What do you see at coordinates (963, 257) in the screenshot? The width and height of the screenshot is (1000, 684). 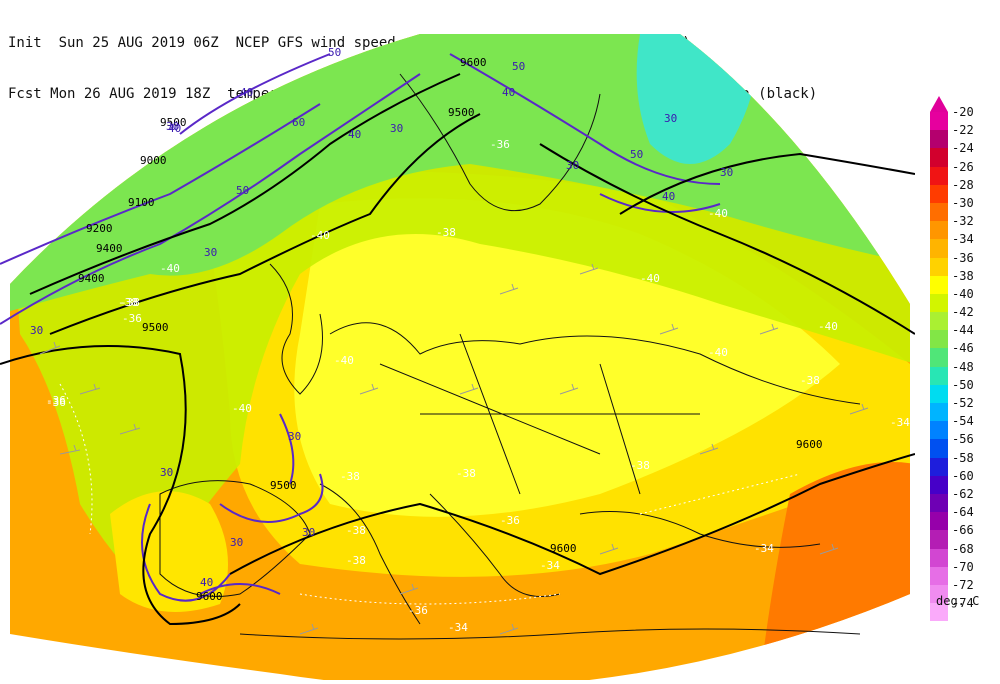 I see `legend-label: -36` at bounding box center [963, 257].